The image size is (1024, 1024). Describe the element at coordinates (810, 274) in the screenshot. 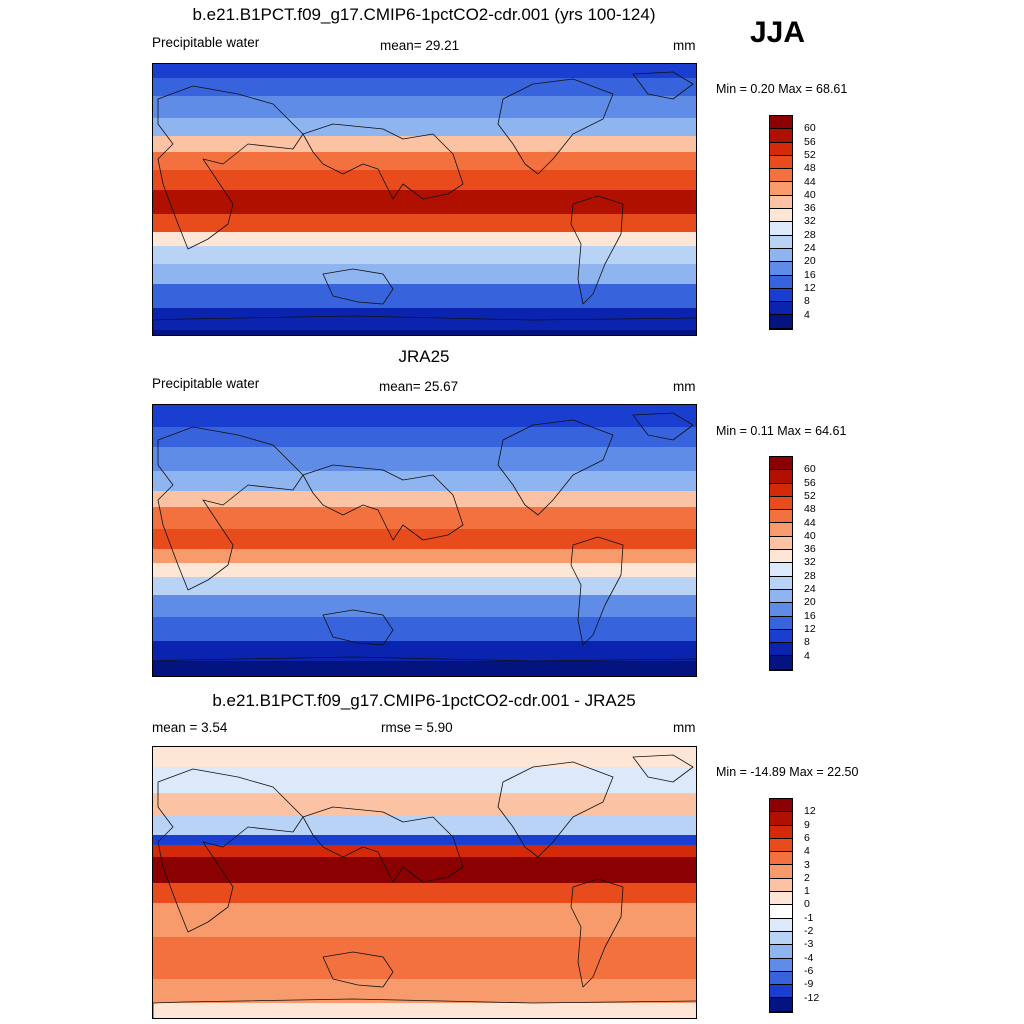

I see `colorbar-label: 16` at that location.